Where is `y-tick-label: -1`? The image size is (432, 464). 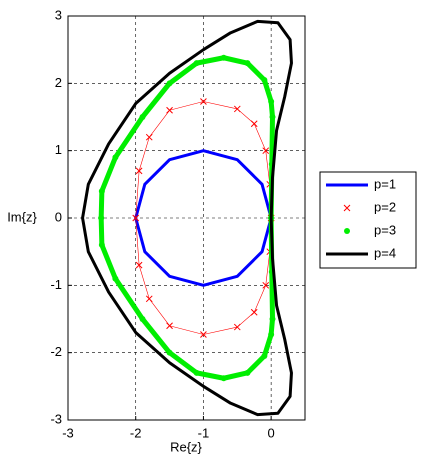 y-tick-label: -1 is located at coordinates (56, 284).